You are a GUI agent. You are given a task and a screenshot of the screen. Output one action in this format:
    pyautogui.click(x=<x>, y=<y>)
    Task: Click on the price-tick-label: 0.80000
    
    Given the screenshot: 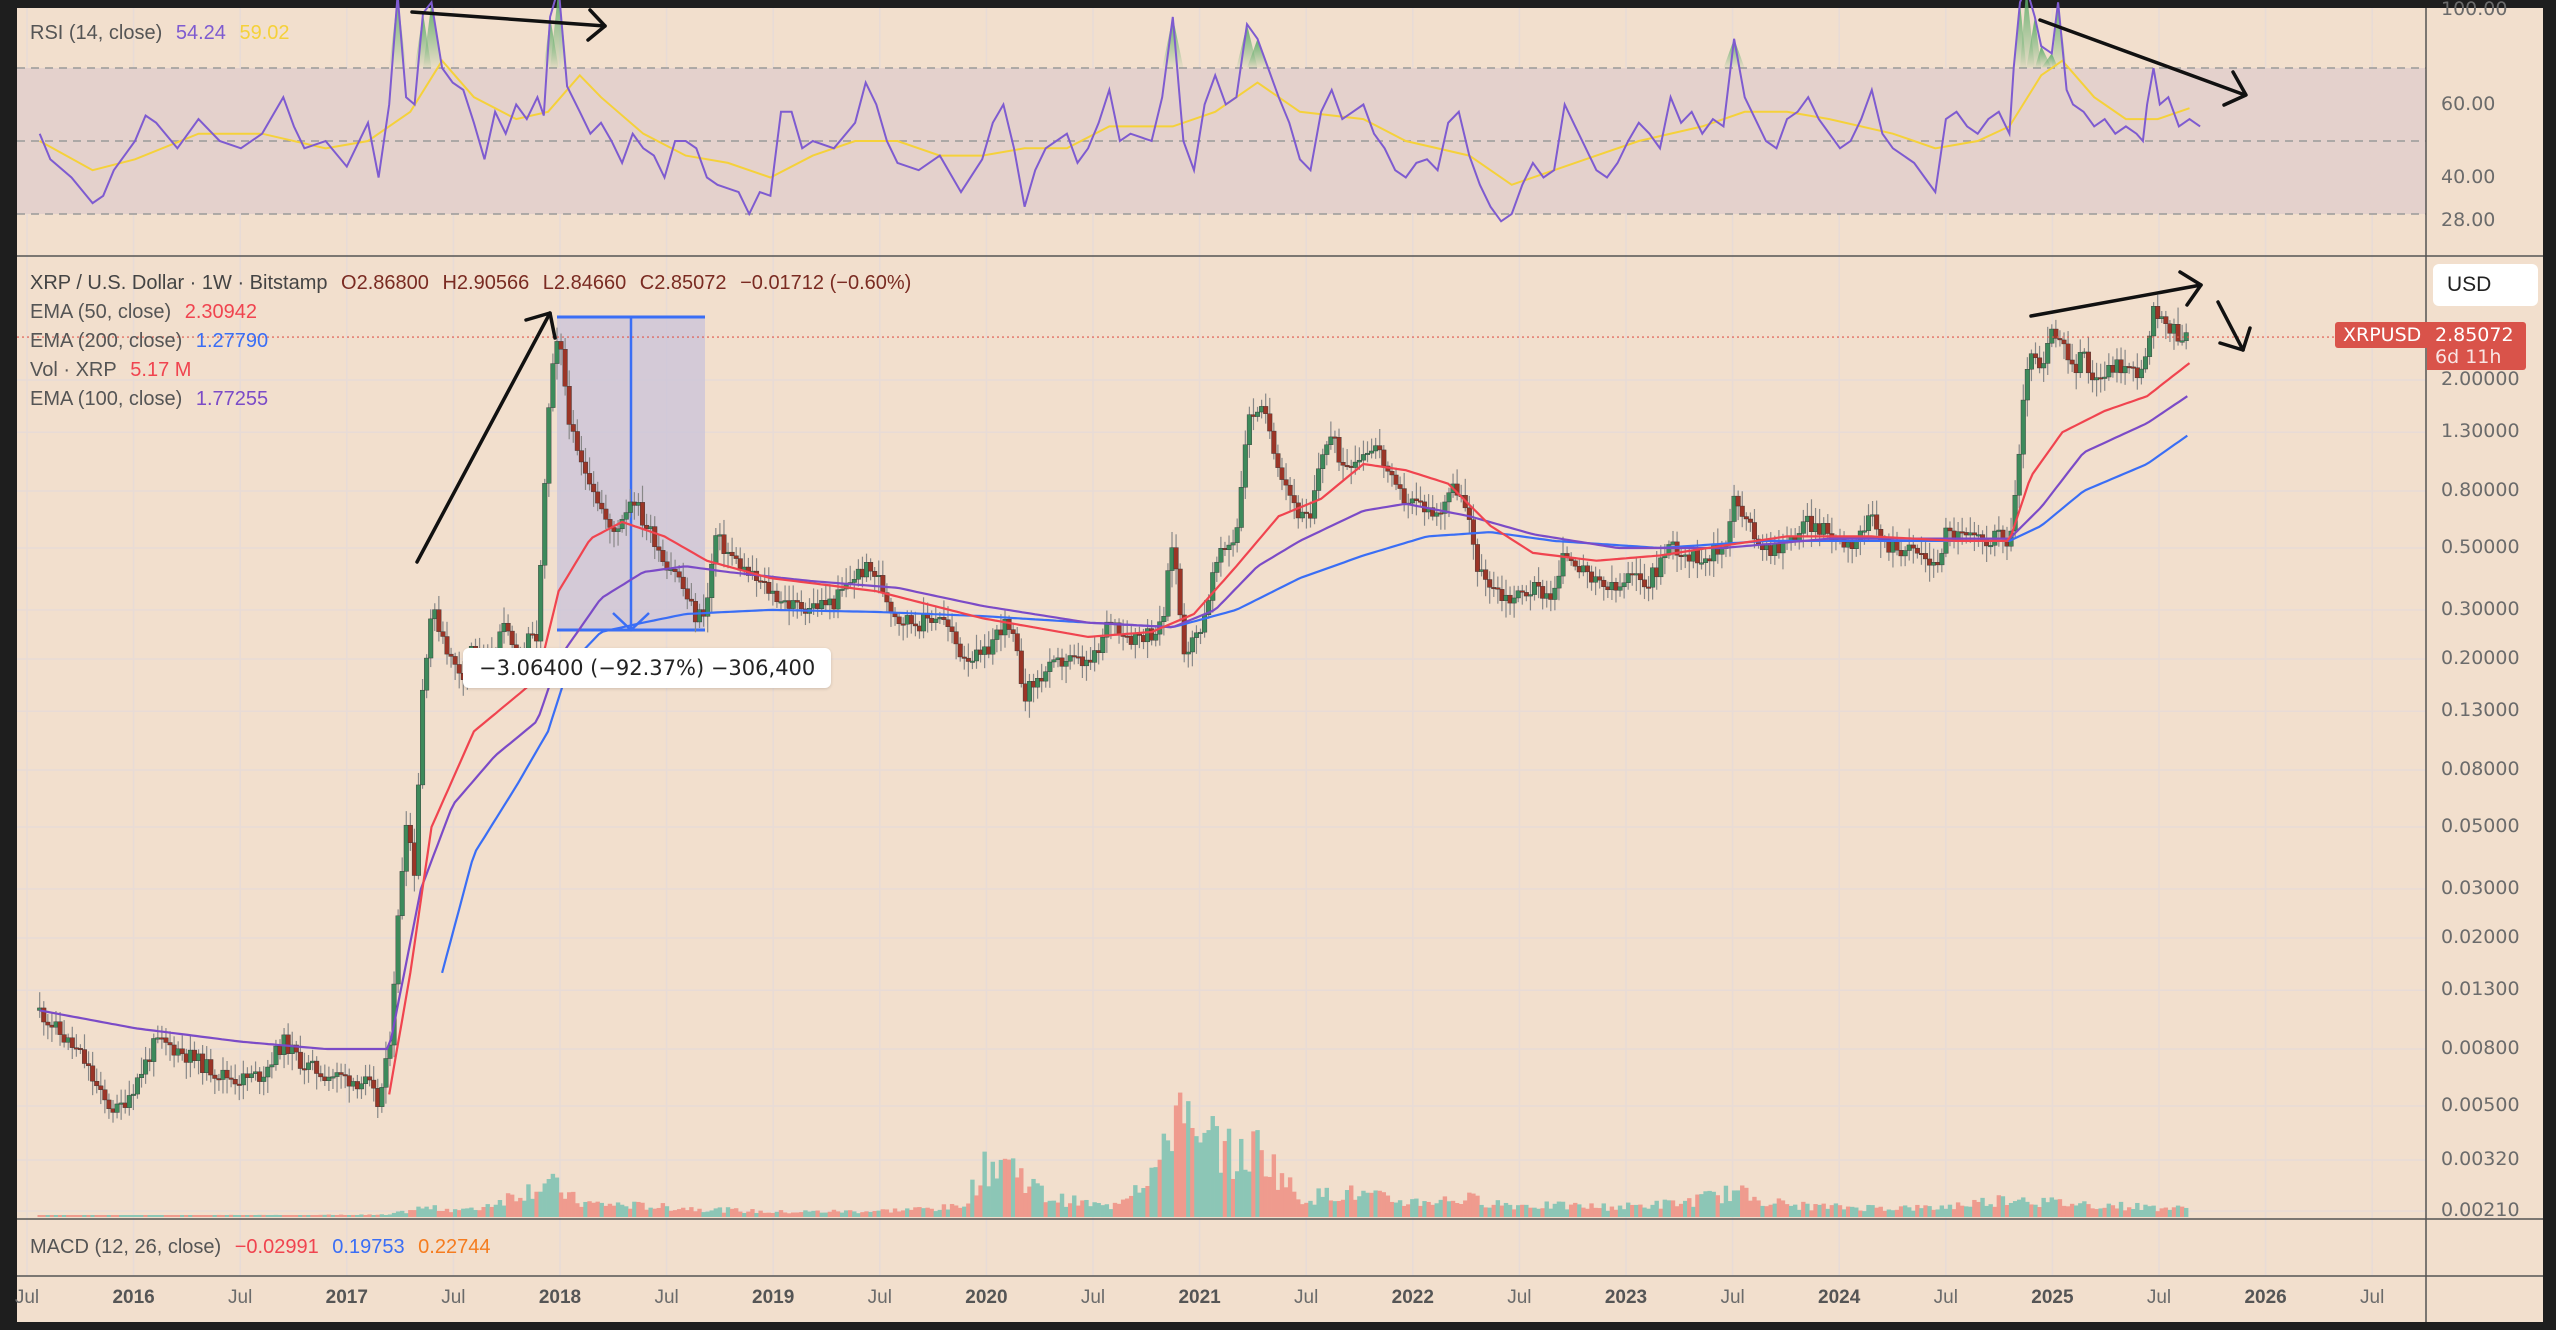 What is the action you would take?
    pyautogui.click(x=2480, y=490)
    